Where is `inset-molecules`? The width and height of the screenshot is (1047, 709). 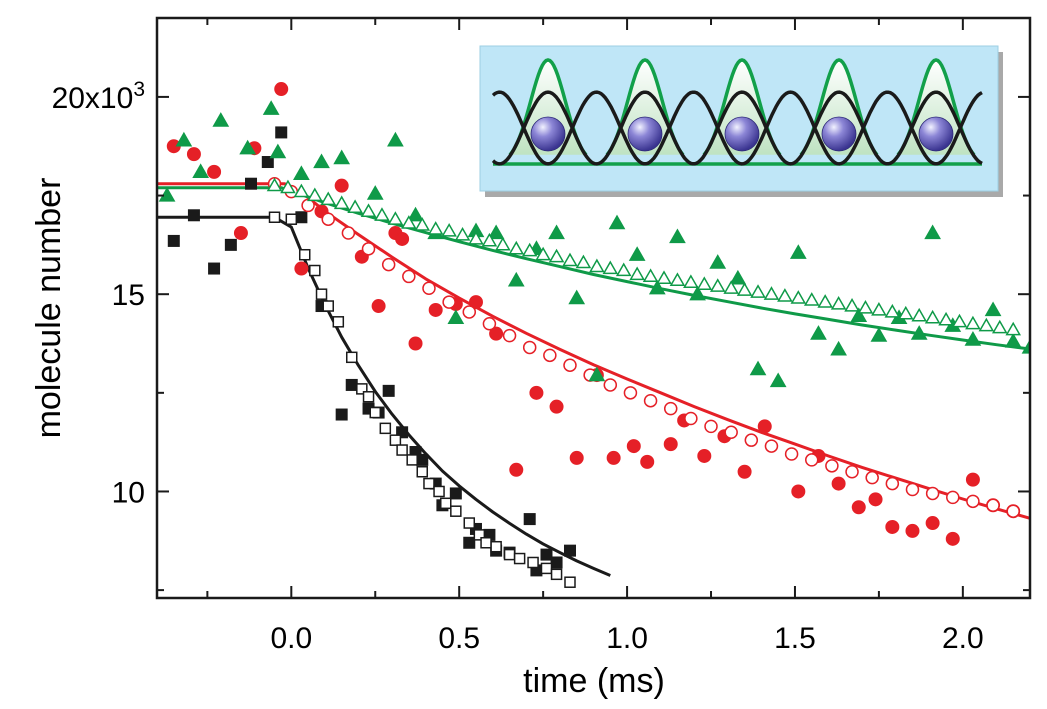
inset-molecules is located at coordinates (742, 134).